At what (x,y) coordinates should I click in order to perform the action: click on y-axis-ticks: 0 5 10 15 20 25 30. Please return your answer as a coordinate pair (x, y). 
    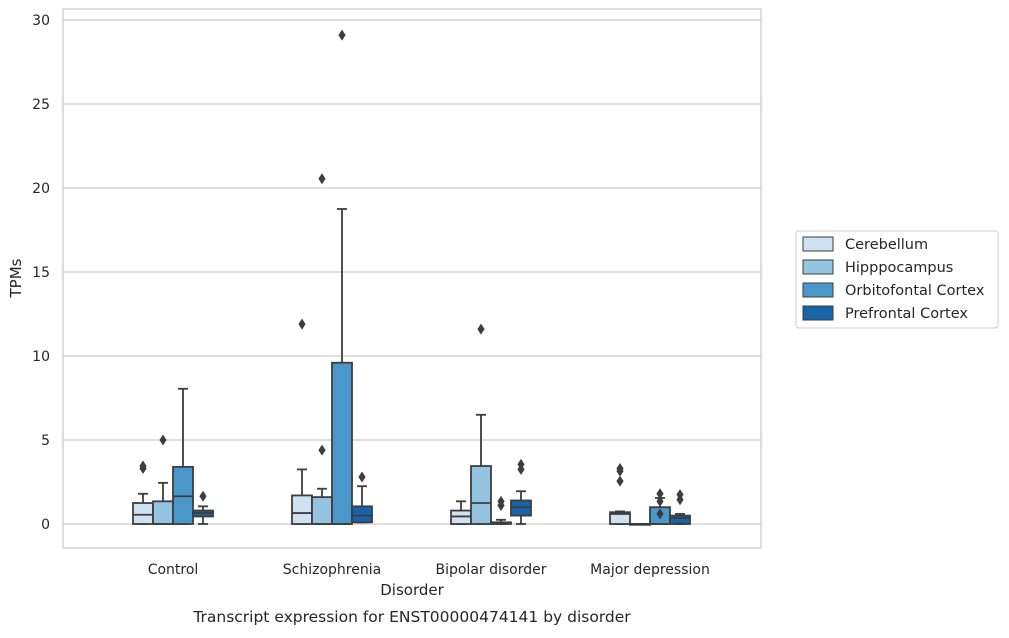
    Looking at the image, I should click on (41, 273).